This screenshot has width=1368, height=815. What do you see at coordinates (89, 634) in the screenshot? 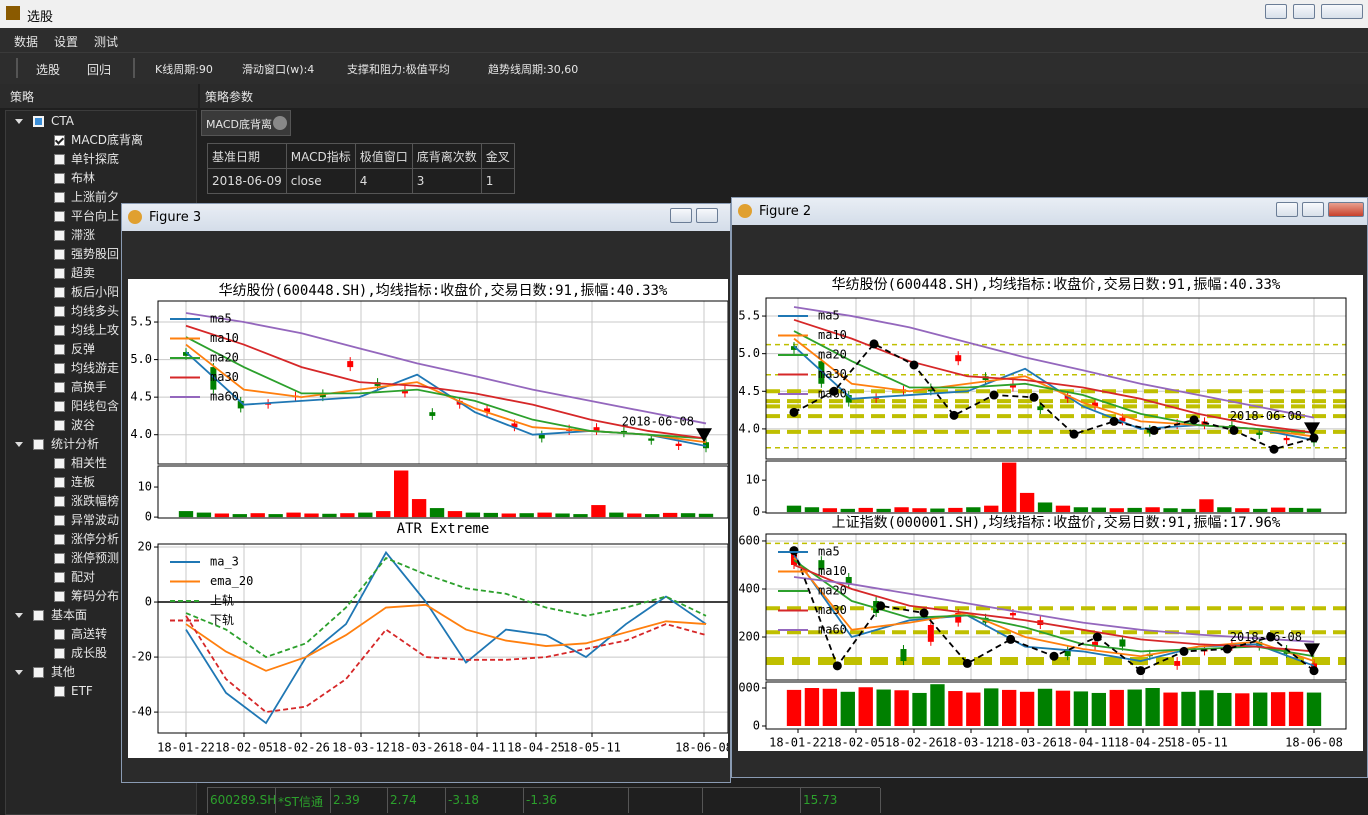
I see `tree-item: 高送转` at bounding box center [89, 634].